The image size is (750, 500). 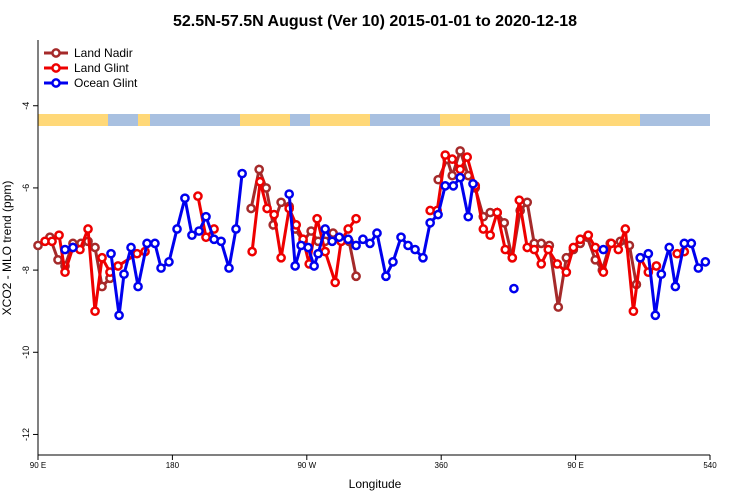 I want to click on legend-label: Ocean Glint, so click(x=106, y=83).